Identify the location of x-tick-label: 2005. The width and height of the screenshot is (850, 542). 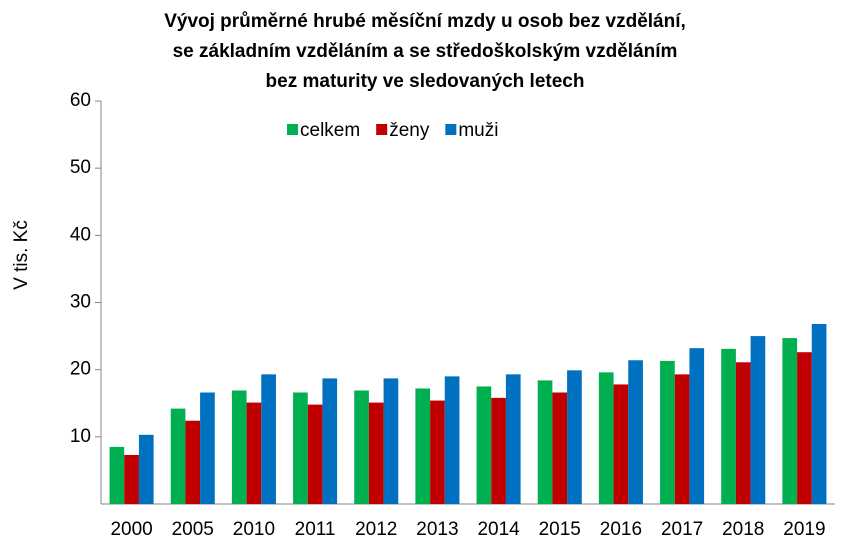
(193, 529).